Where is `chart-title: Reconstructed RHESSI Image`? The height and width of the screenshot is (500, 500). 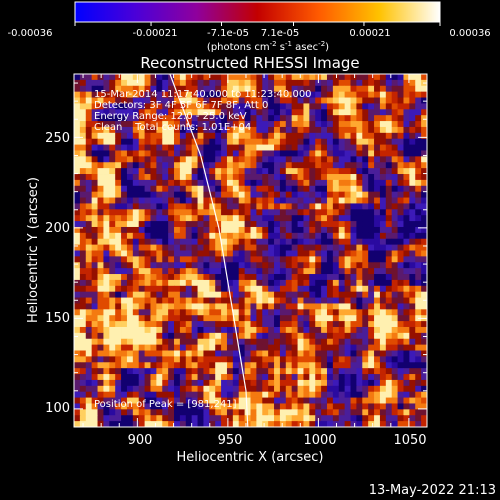
chart-title: Reconstructed RHESSI Image is located at coordinates (249, 63).